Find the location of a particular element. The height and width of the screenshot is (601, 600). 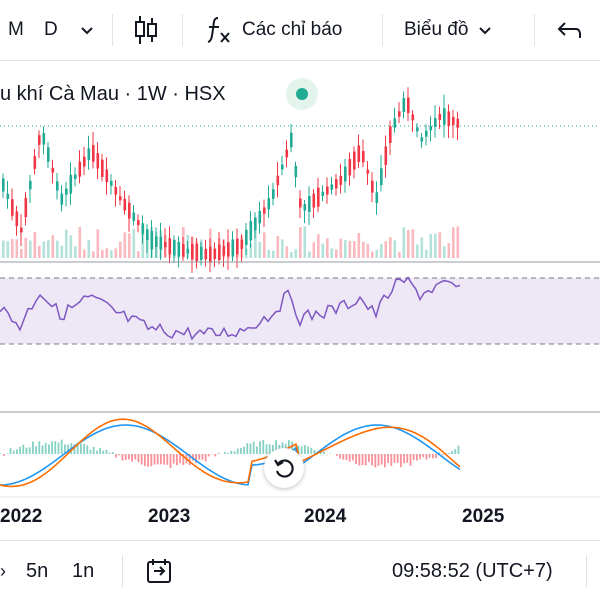

range-1n-button: 1n is located at coordinates (83, 571).